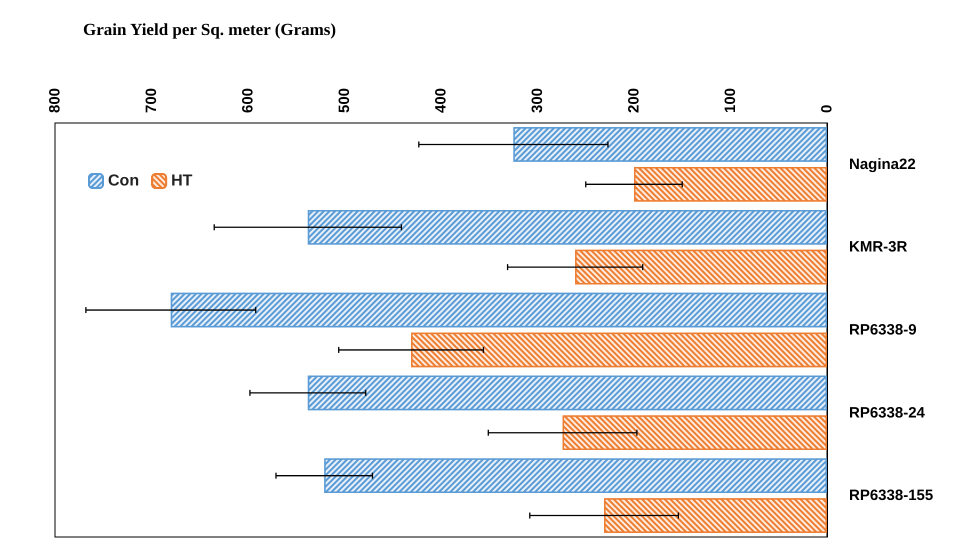  What do you see at coordinates (878, 247) in the screenshot?
I see `y-tick-label: KMR-3R` at bounding box center [878, 247].